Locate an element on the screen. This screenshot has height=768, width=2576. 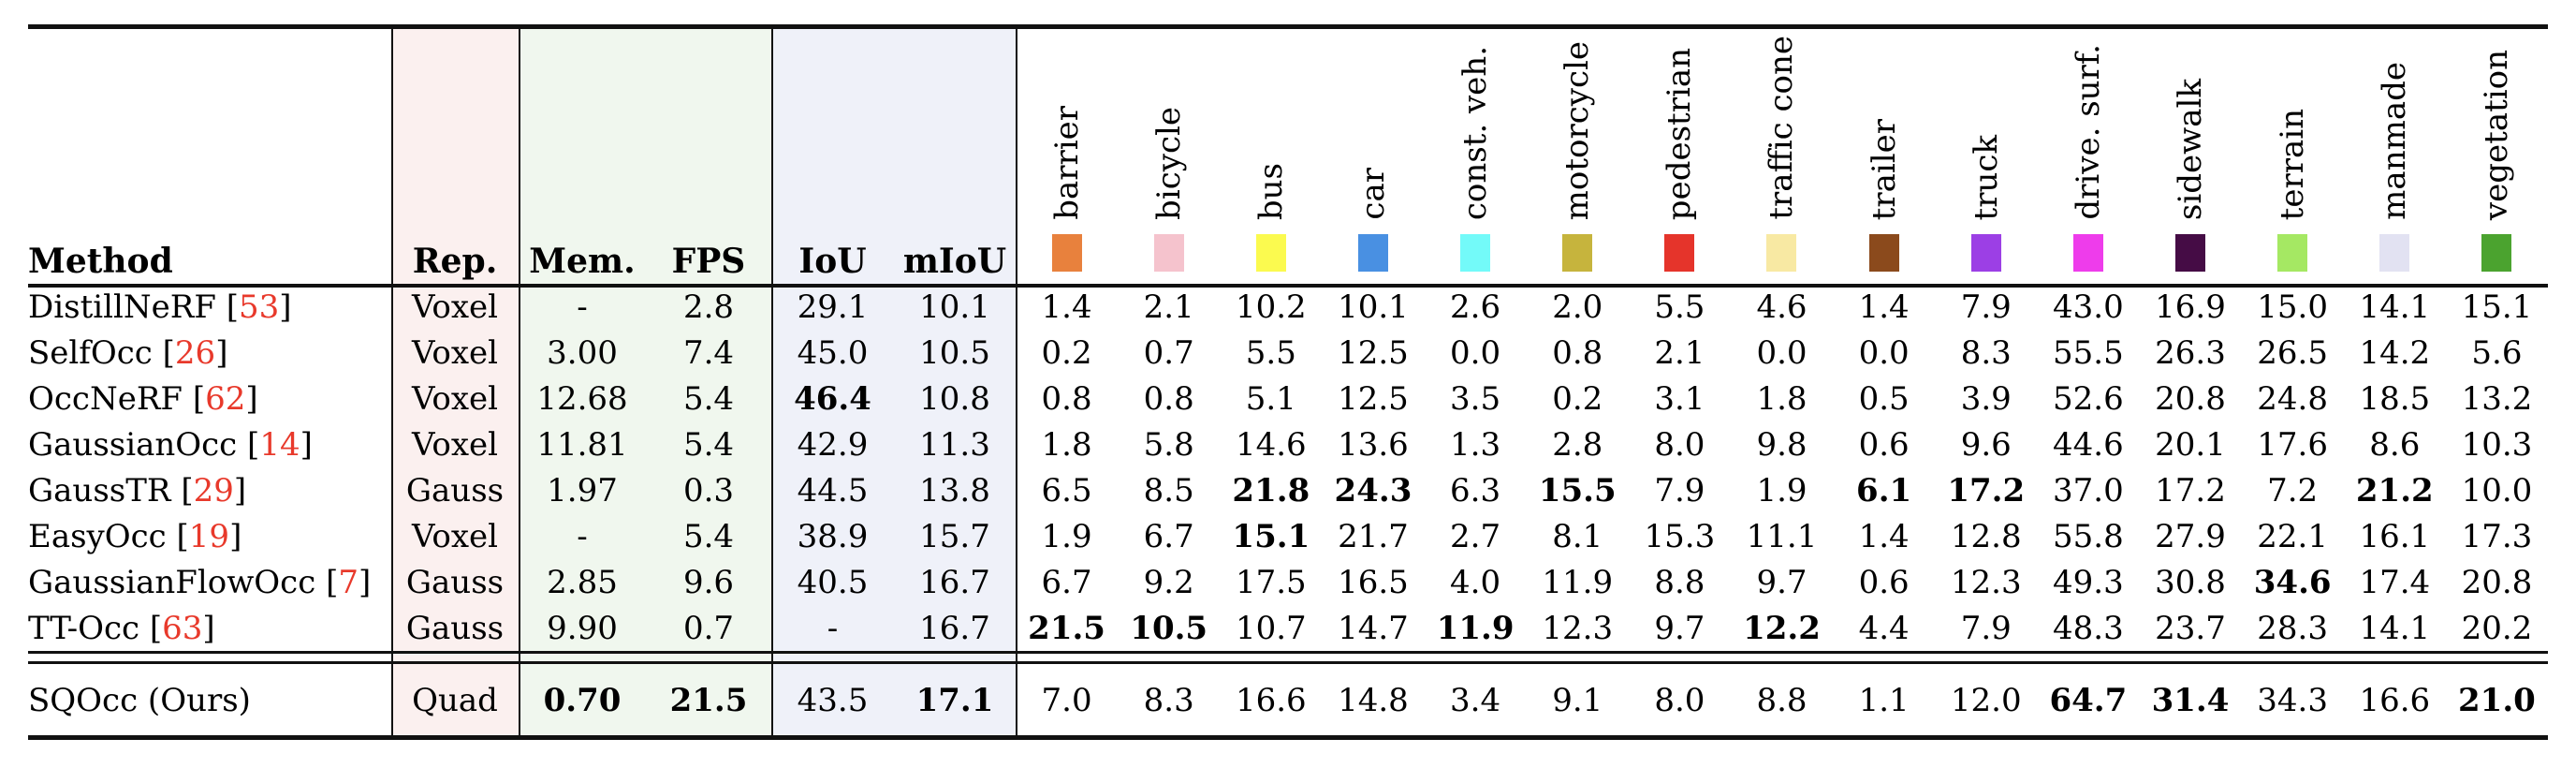
cell-method-sqocc-ours: SQOcc (Ours) is located at coordinates (209, 700).